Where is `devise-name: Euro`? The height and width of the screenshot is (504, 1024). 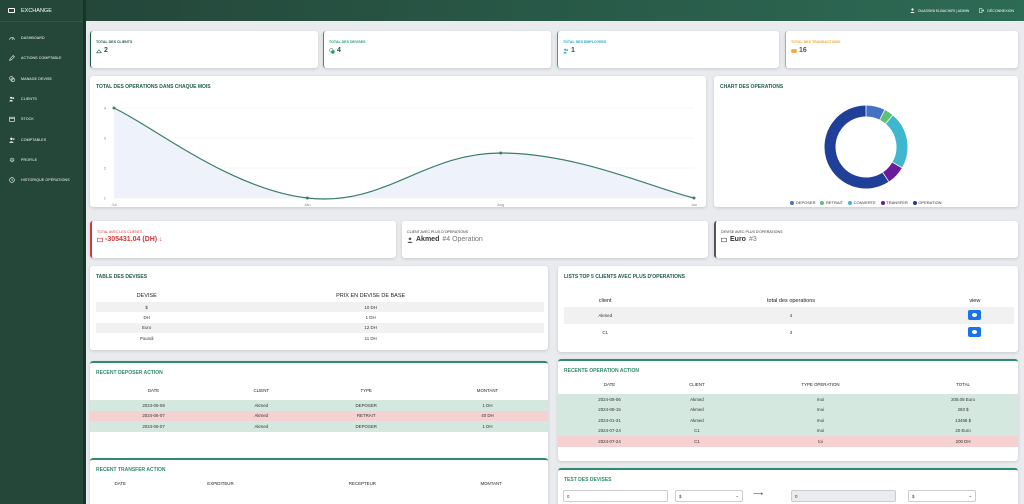 devise-name: Euro is located at coordinates (147, 327).